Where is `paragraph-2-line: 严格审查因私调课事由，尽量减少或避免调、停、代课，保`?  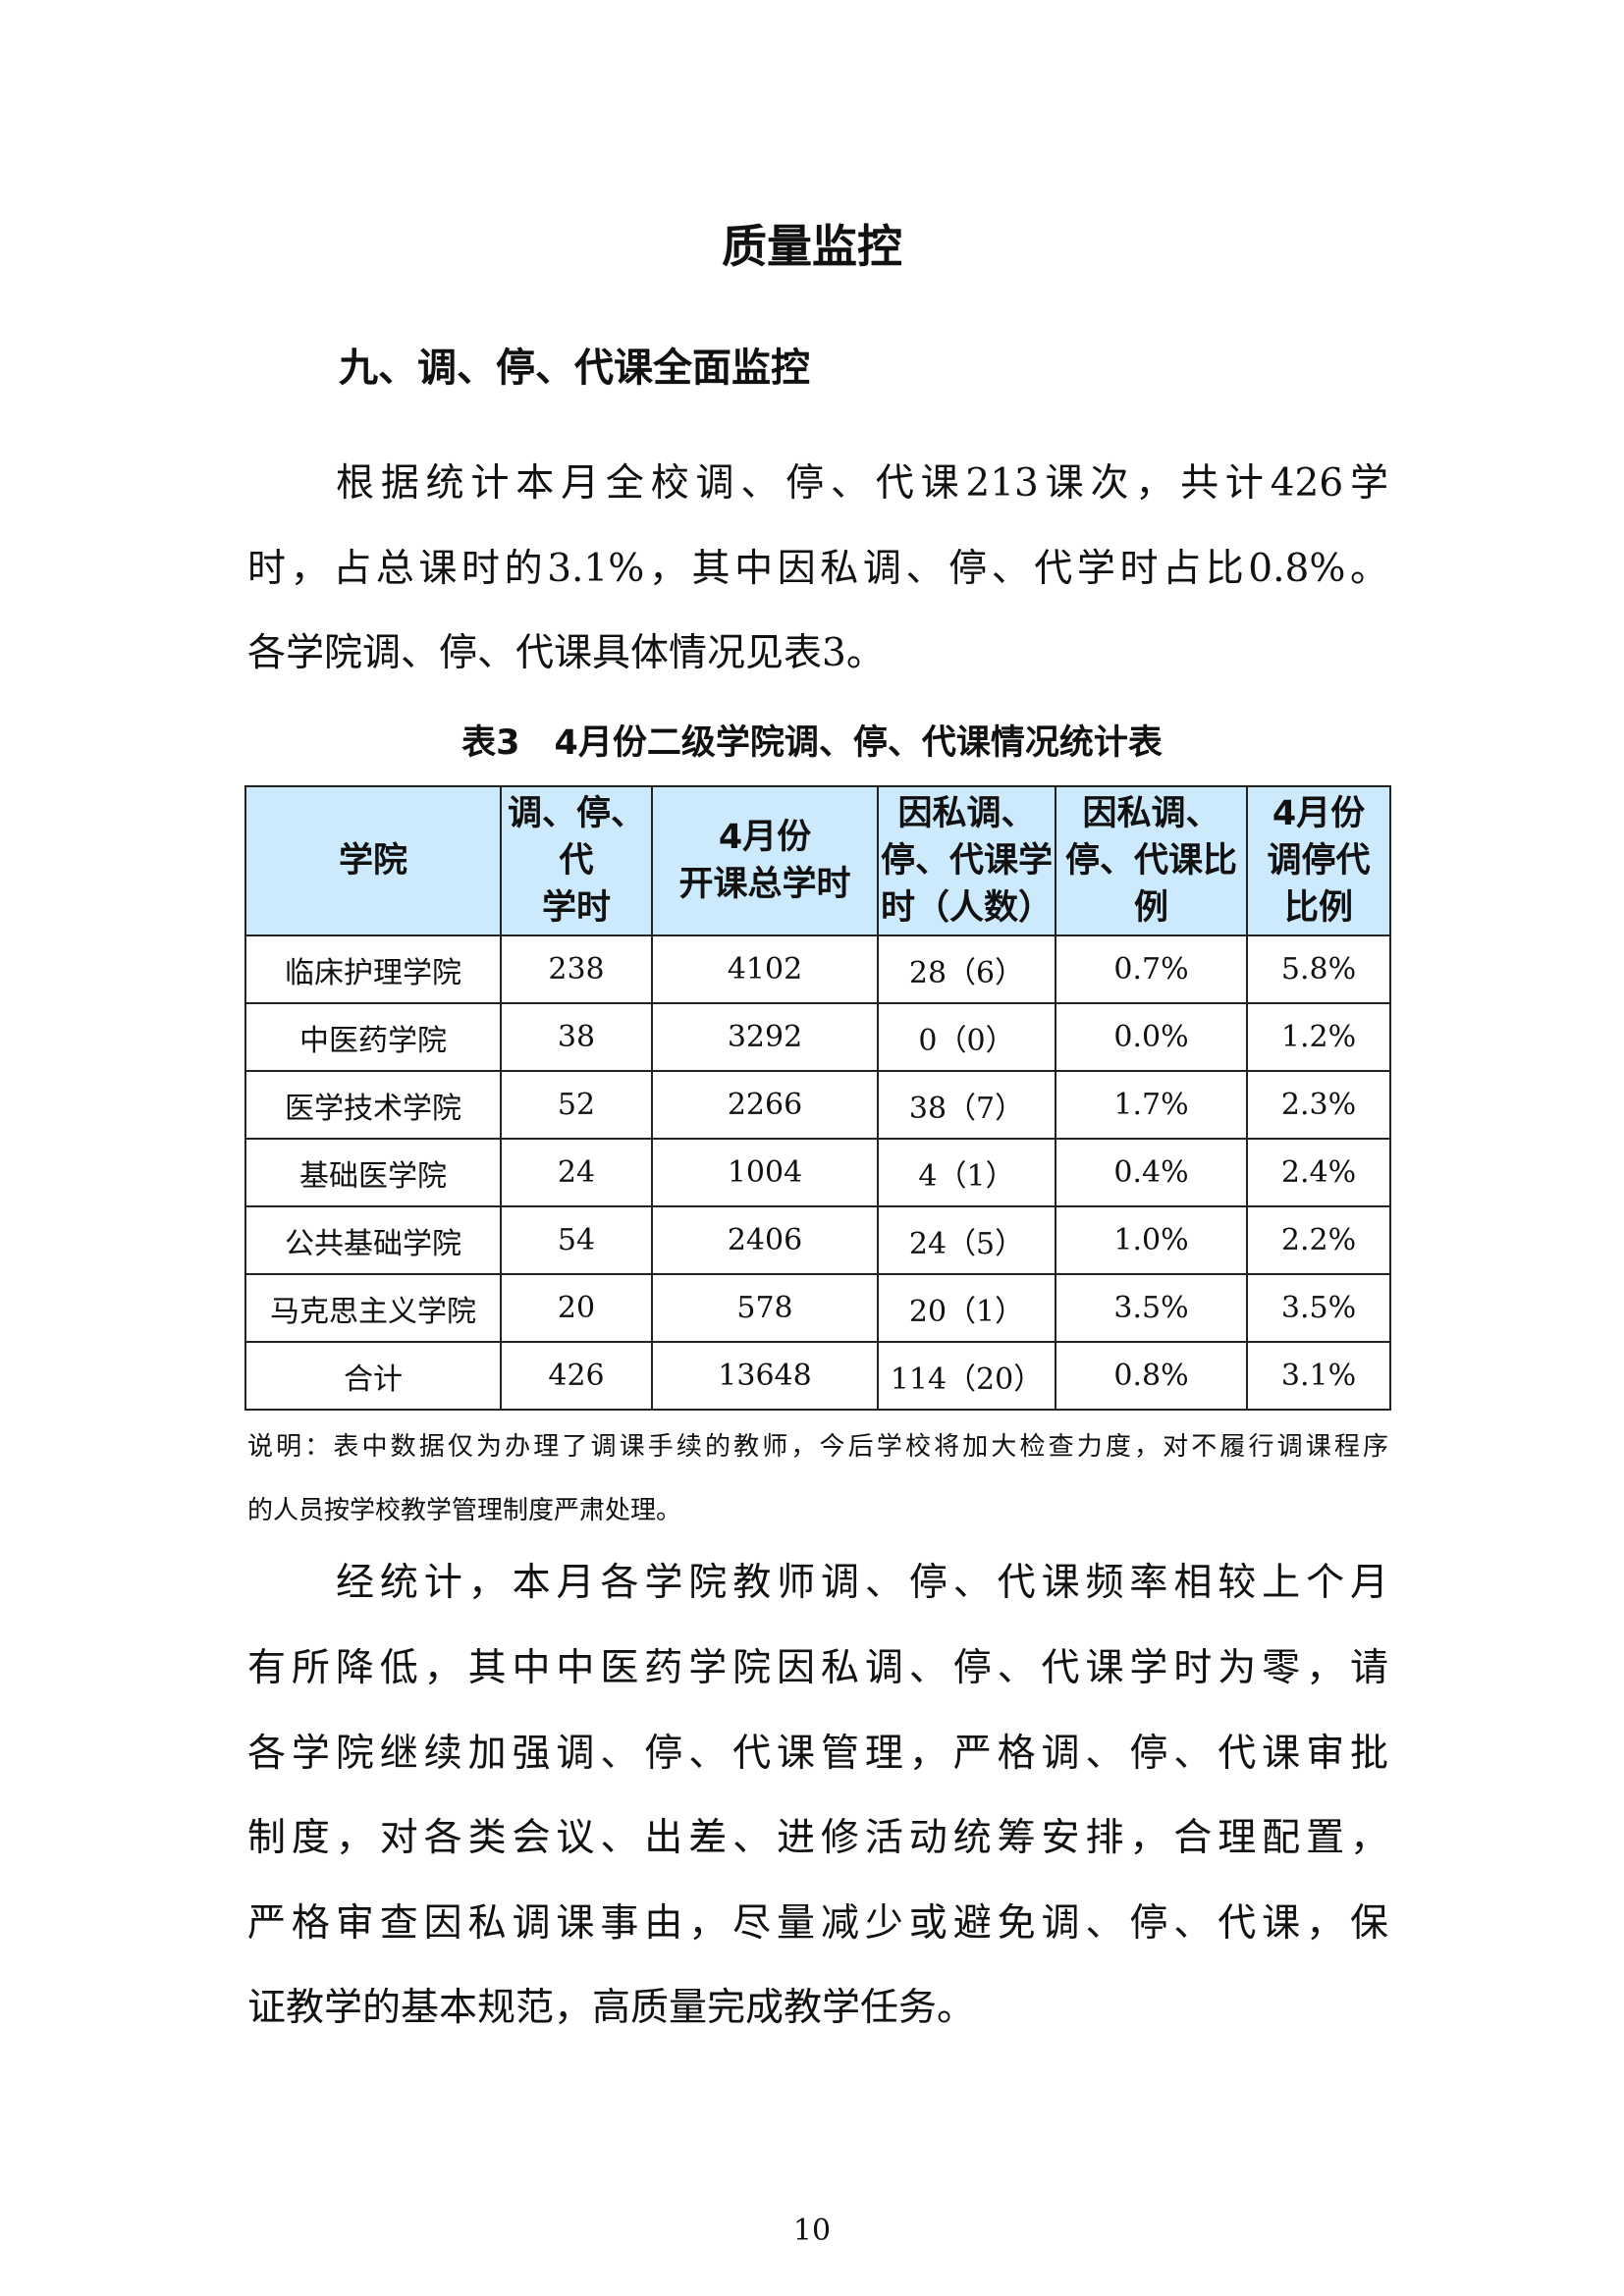 paragraph-2-line: 严格审查因私调课事由，尽量减少或避免调、停、代课，保 is located at coordinates (817, 1923).